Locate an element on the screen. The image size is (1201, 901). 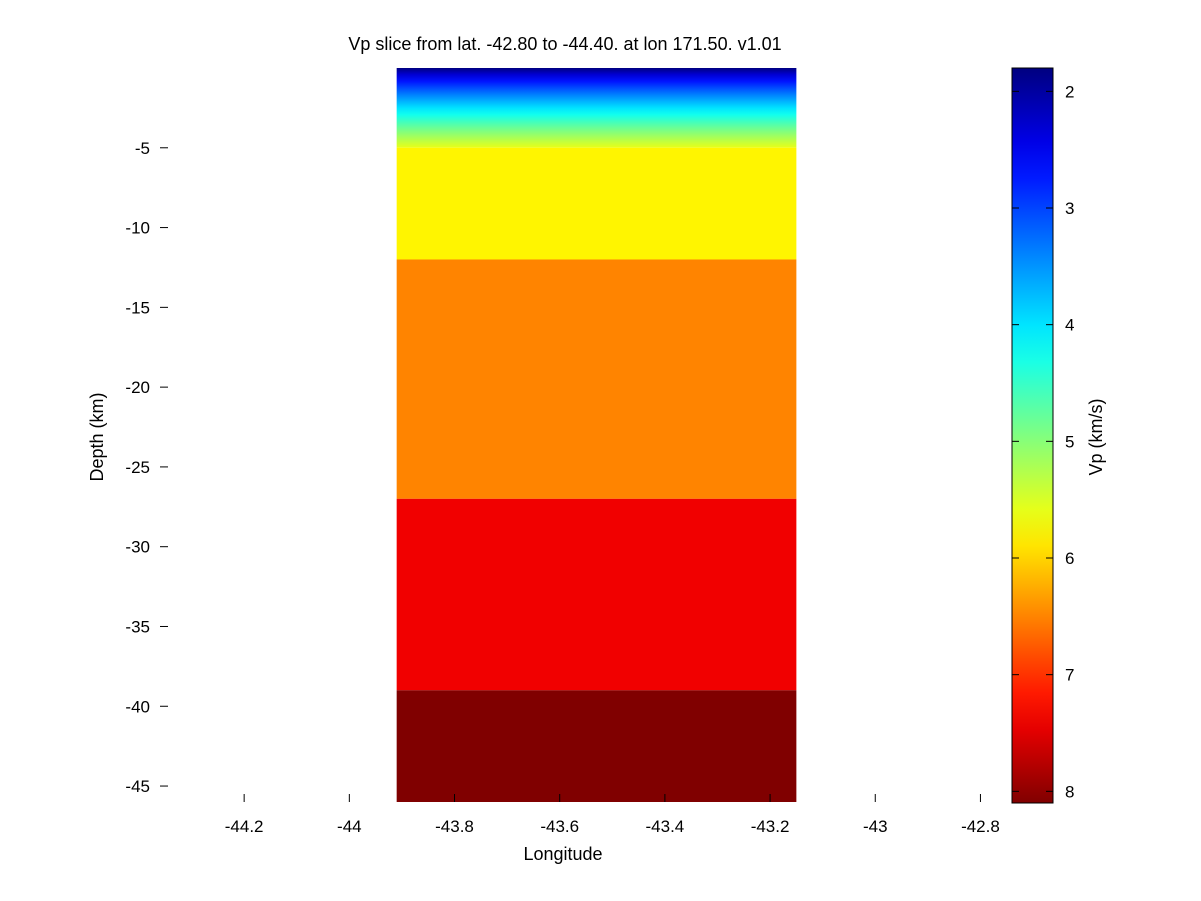
x-tick-label: -43.2 is located at coordinates (770, 826).